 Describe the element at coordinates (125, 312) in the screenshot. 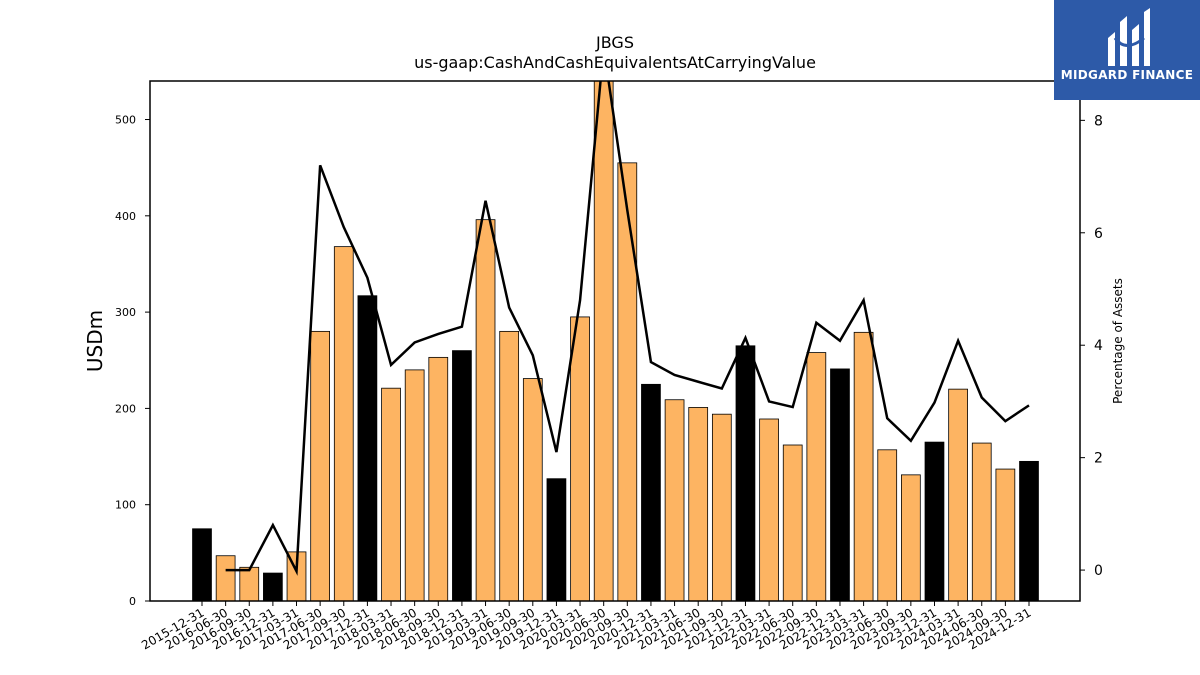

I see `y-tick-label-left: 300` at that location.